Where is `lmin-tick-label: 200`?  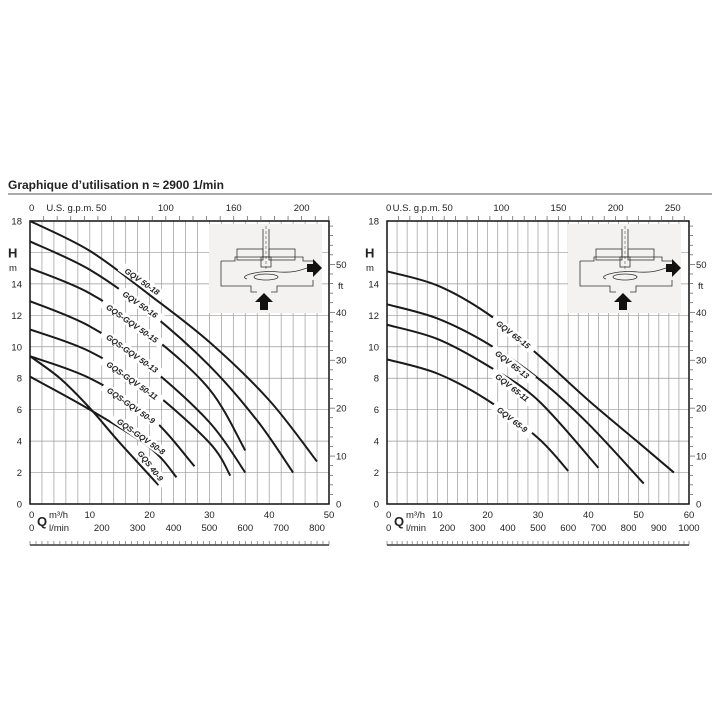 lmin-tick-label: 200 is located at coordinates (447, 528).